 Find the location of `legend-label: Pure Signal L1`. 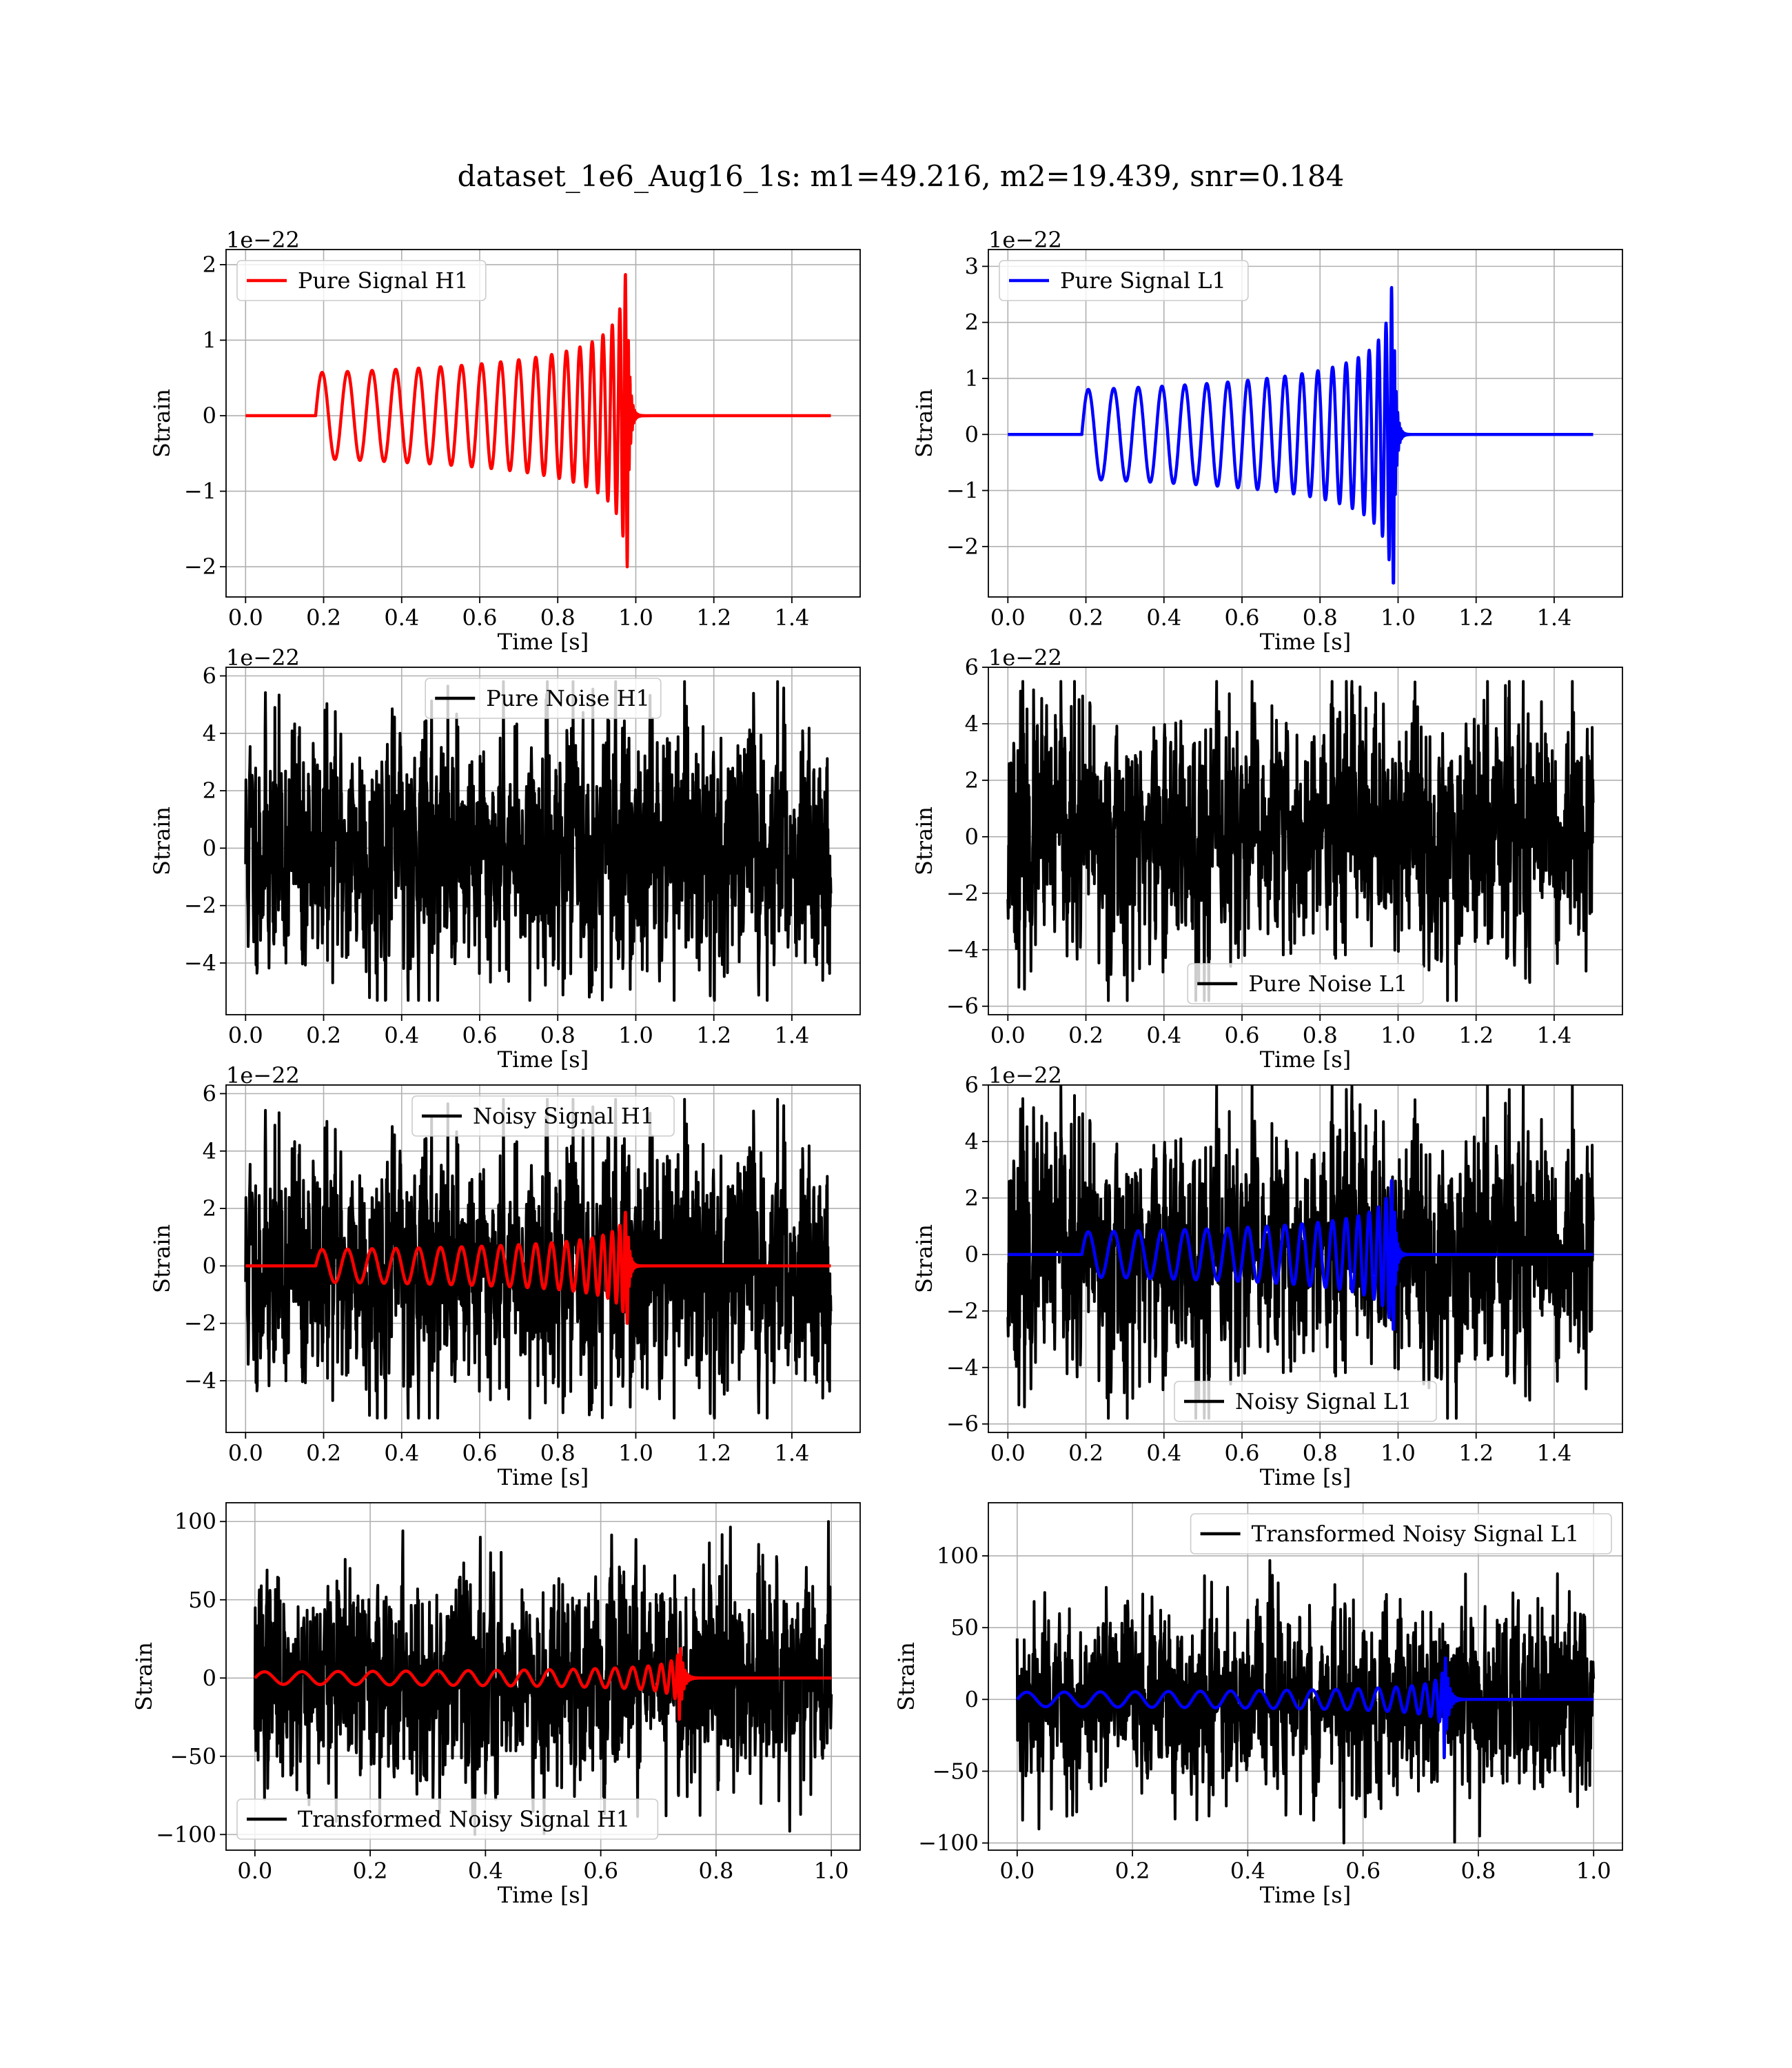

legend-label: Pure Signal L1 is located at coordinates (1143, 280).